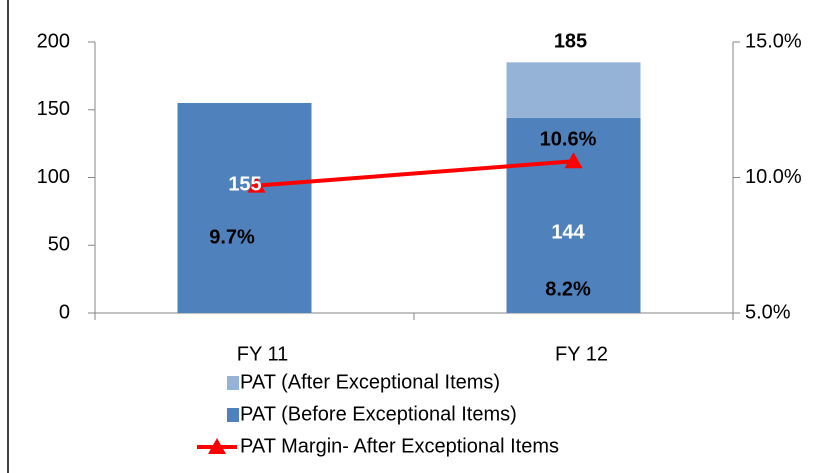  What do you see at coordinates (773, 177) in the screenshot?
I see `y2-tick-label: 10.0%` at bounding box center [773, 177].